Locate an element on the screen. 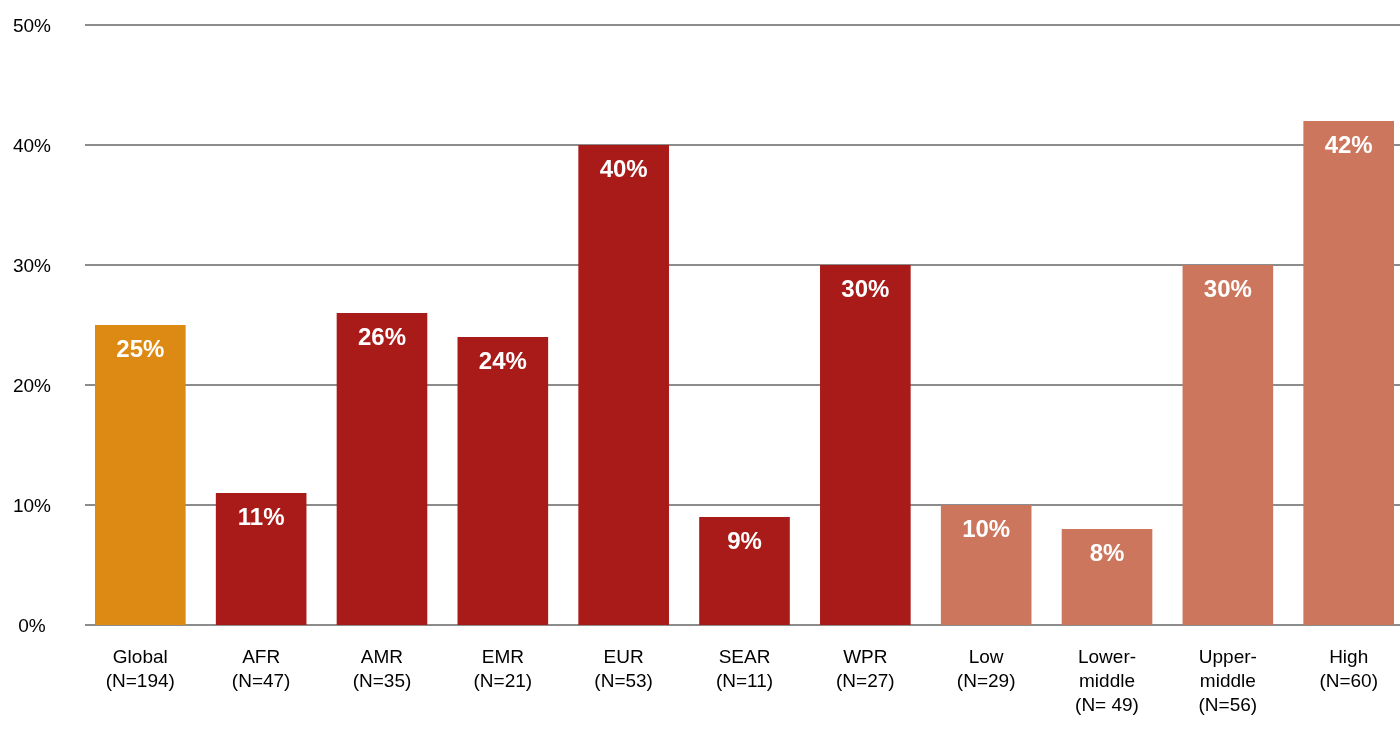 The width and height of the screenshot is (1400, 735). x-tick-label: AMR (N=35) is located at coordinates (382, 668).